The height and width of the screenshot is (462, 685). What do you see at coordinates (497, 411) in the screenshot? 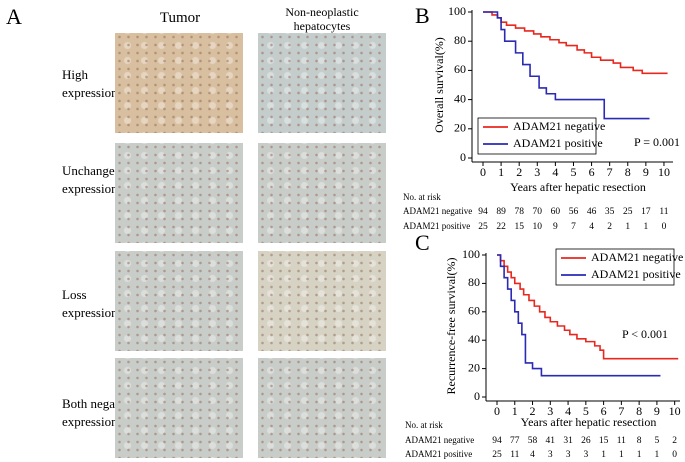
I see `x-tick-label: 0` at bounding box center [497, 411].